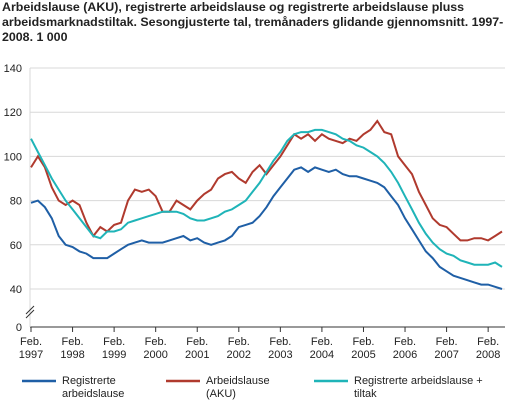  I want to click on x-tick-label: Feb. 2006, so click(405, 348).